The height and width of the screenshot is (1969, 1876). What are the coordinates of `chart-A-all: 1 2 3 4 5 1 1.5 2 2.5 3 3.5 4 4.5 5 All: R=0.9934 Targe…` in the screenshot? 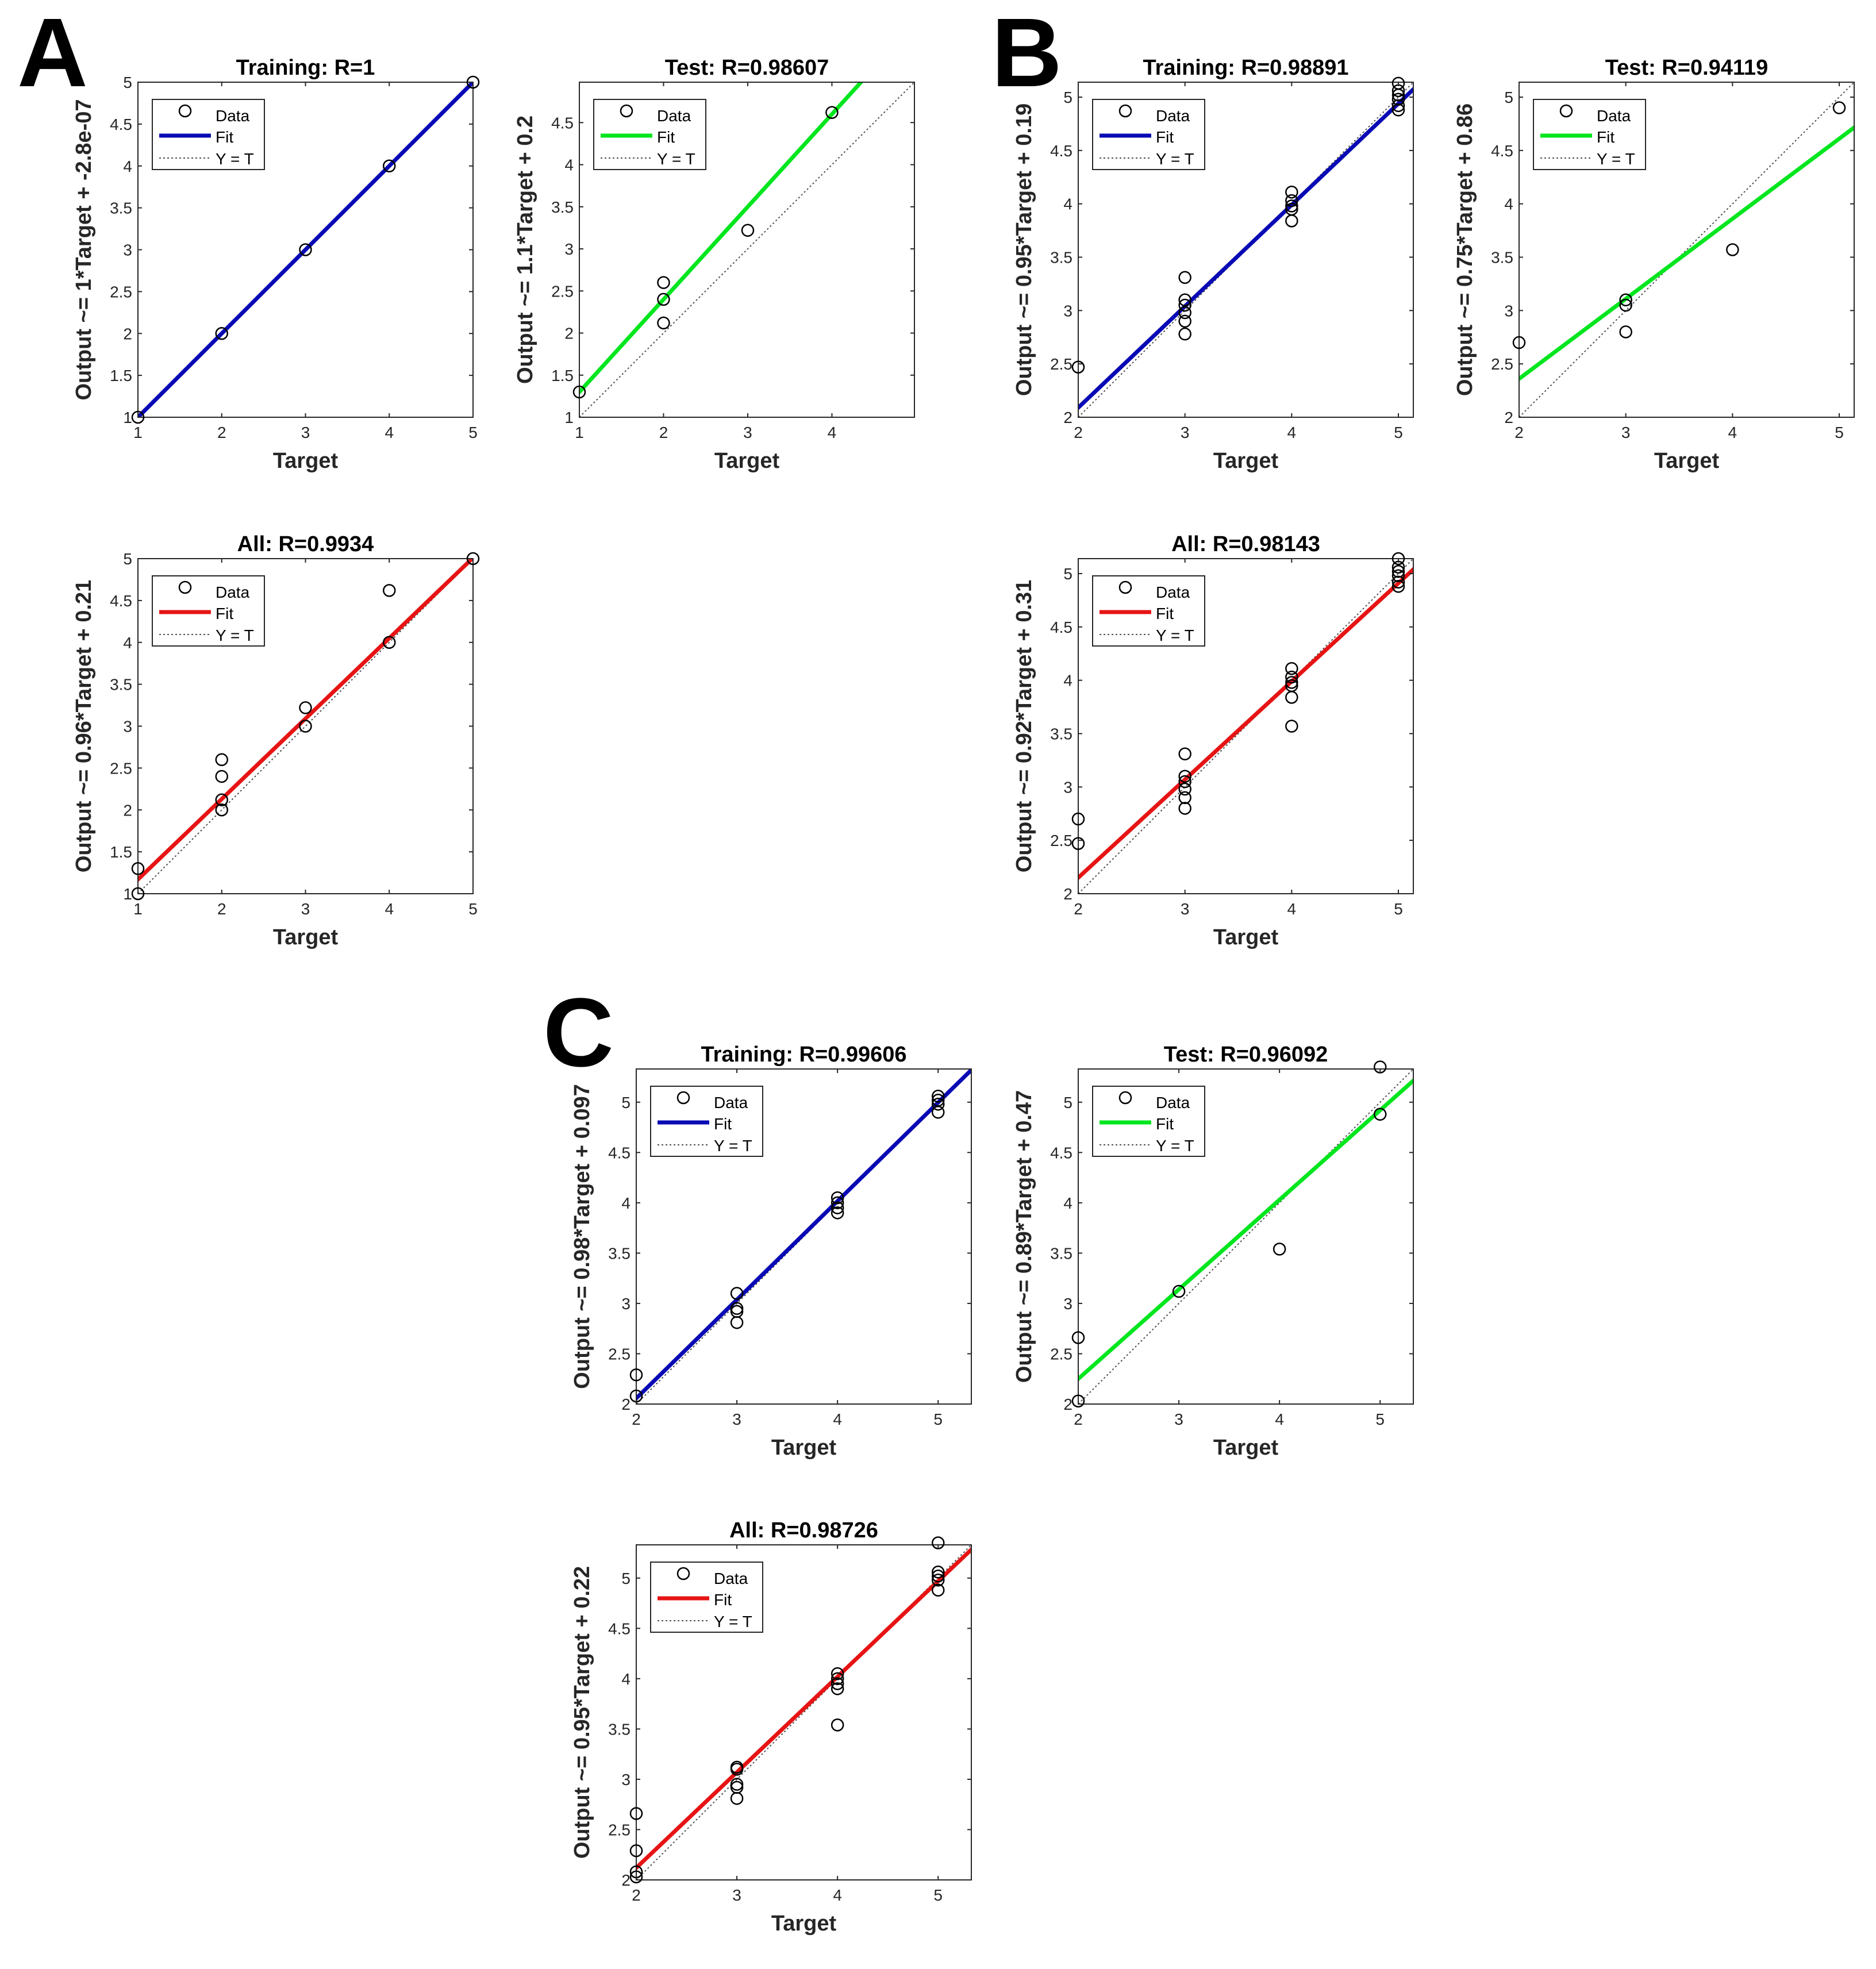 It's located at (276, 740).